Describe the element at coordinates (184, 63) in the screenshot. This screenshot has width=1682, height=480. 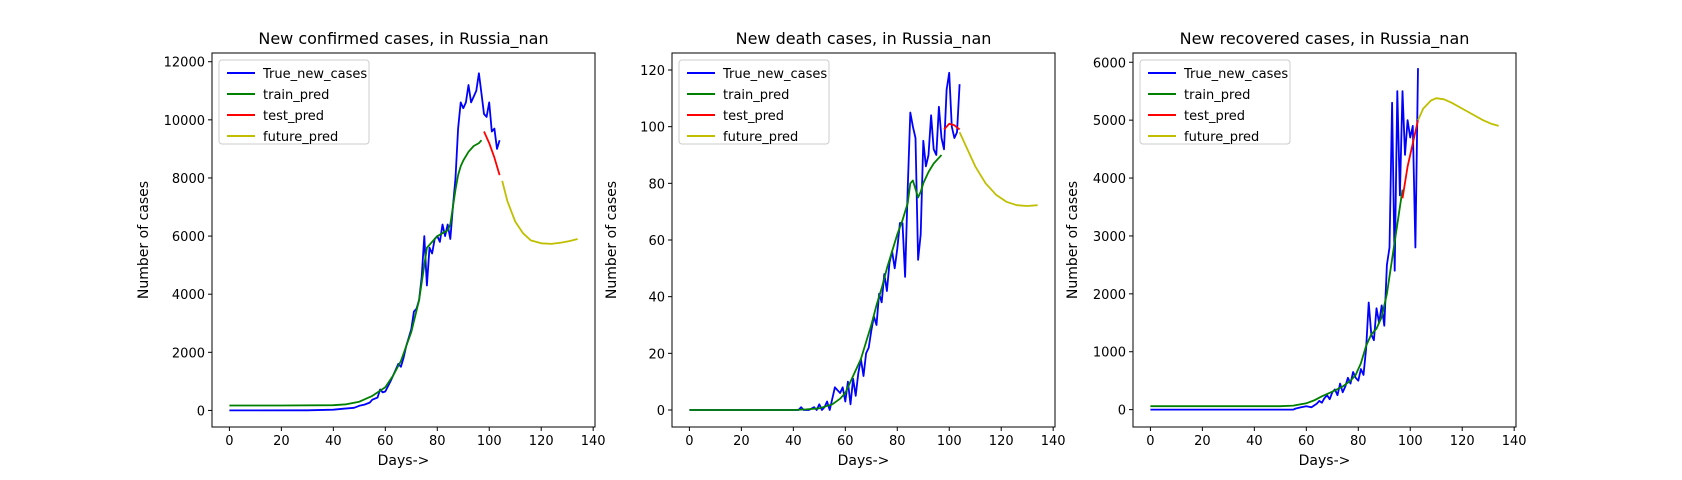
I see `y-tick-label: 12000` at that location.